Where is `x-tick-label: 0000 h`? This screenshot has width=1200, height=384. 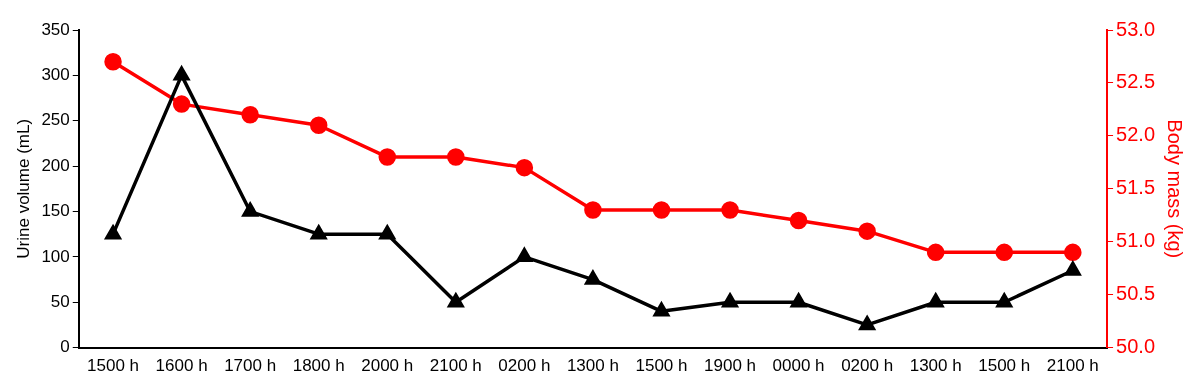
x-tick-label: 0000 h is located at coordinates (798, 366).